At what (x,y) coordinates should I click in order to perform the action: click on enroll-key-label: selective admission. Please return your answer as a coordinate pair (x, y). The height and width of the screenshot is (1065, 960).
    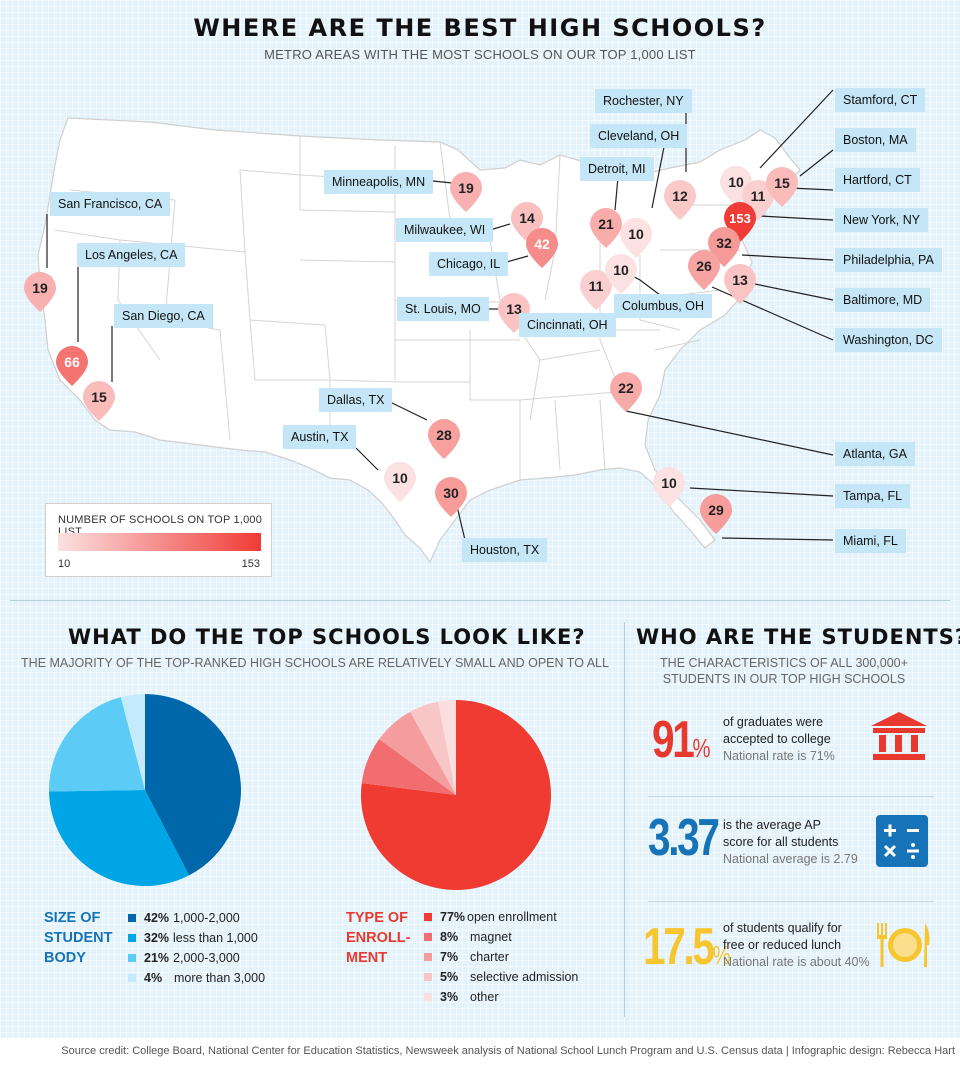
    Looking at the image, I should click on (524, 977).